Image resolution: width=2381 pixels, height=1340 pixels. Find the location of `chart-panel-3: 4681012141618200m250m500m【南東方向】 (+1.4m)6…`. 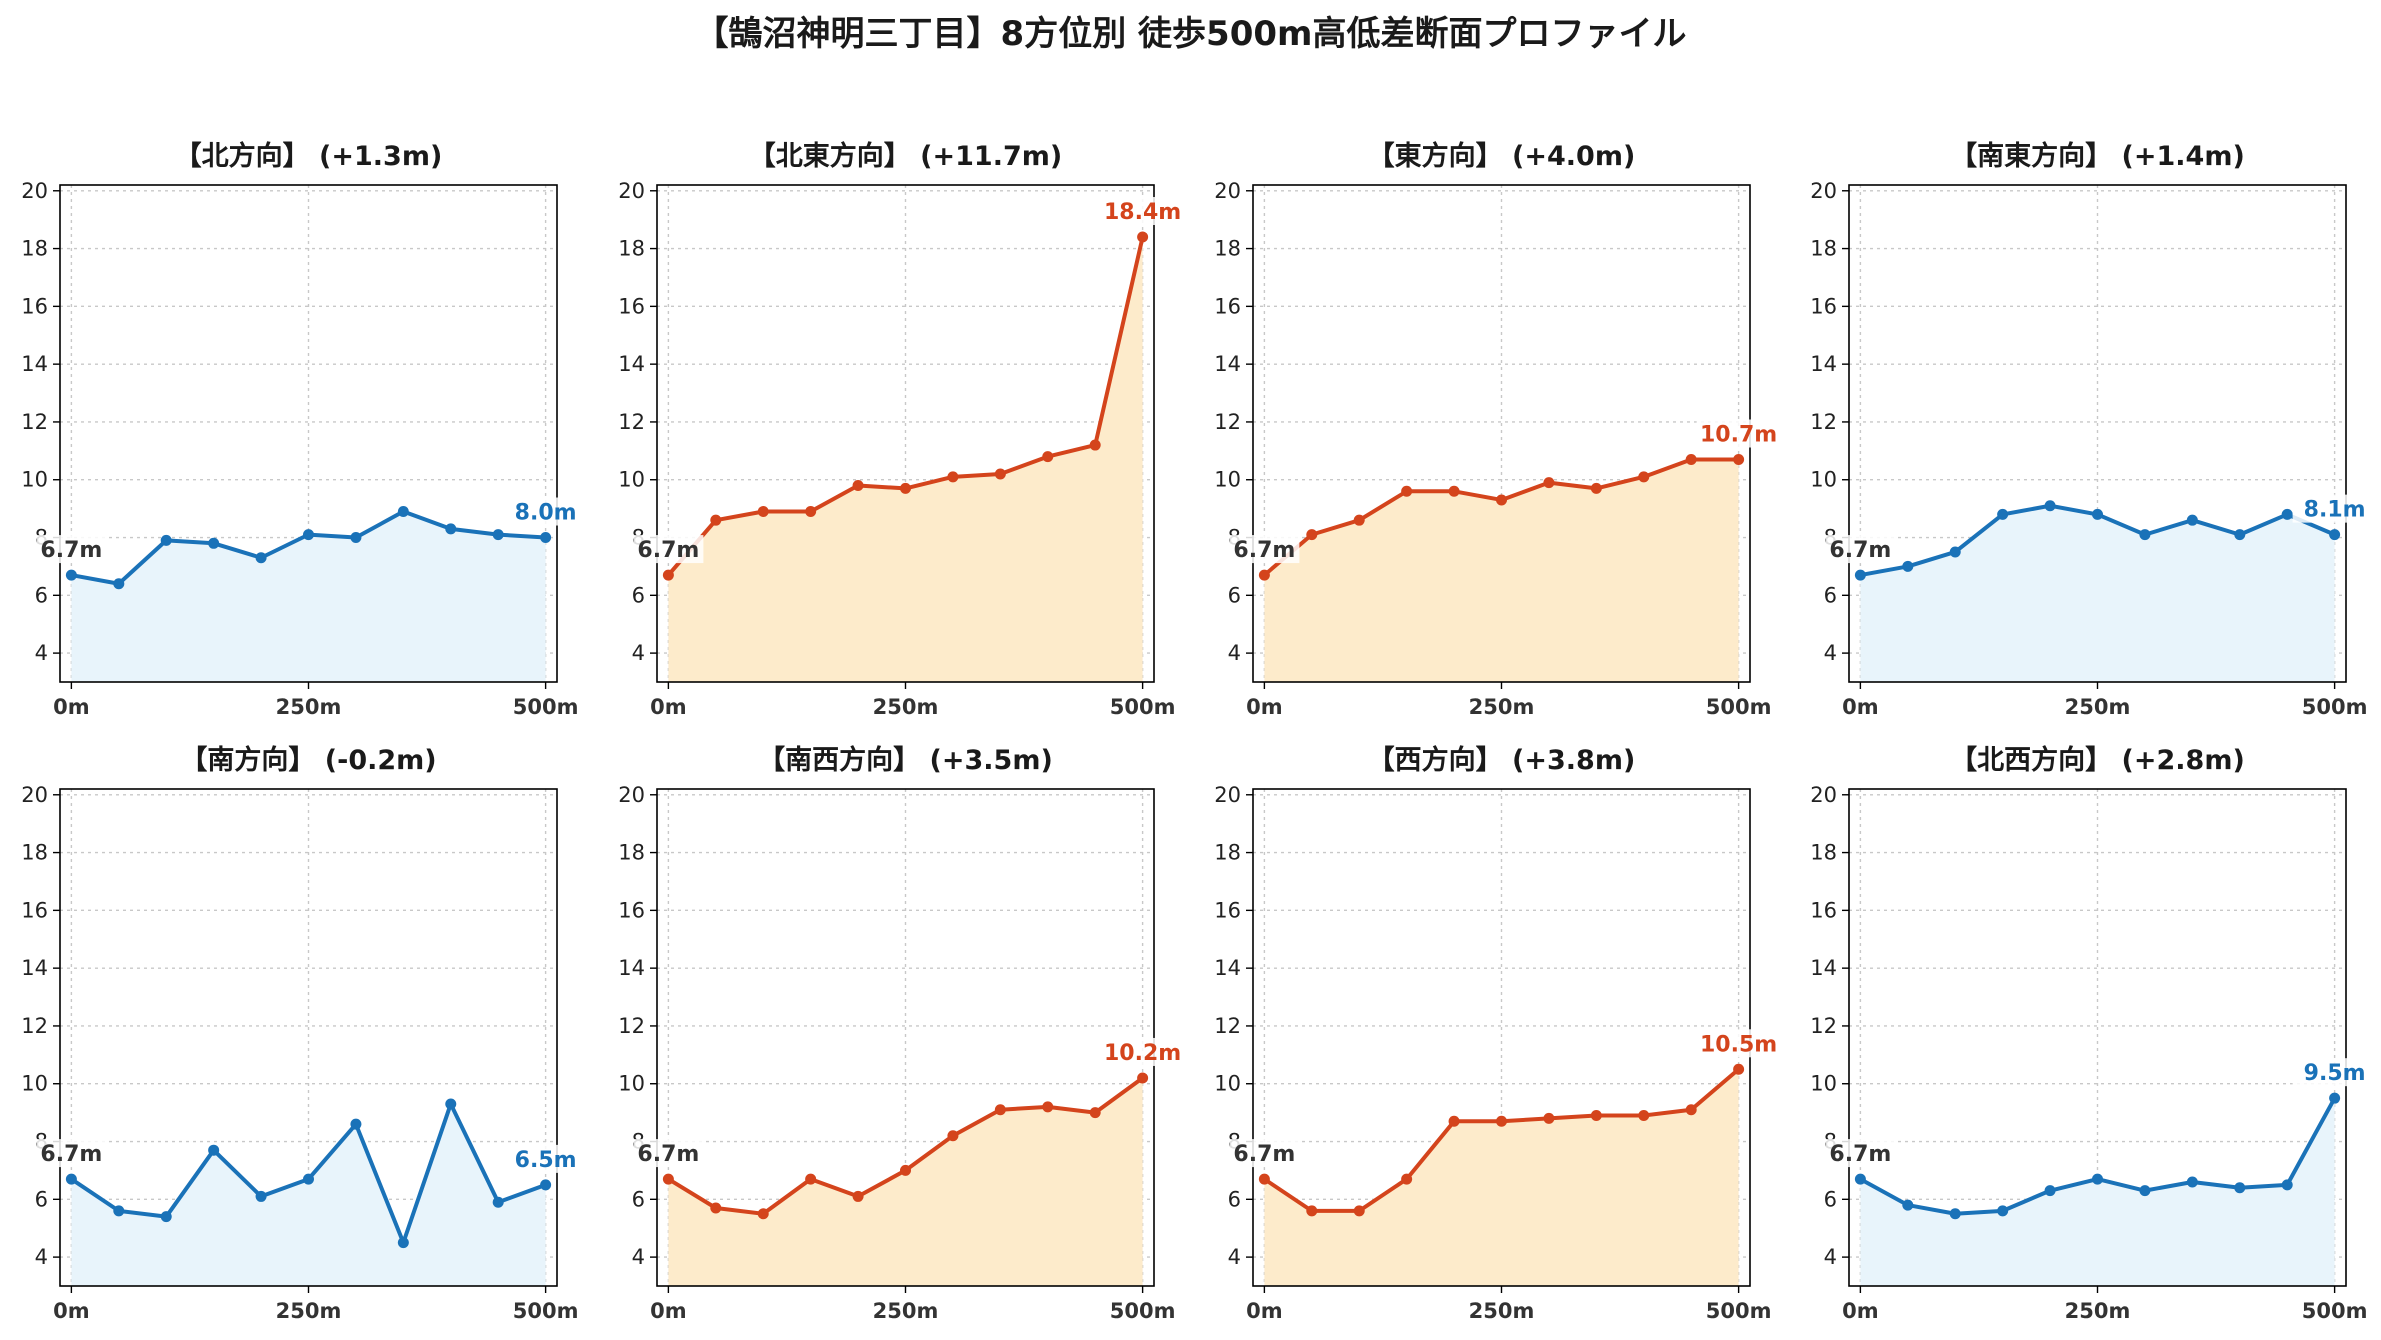

chart-panel-3: 4681012141618200m250m500m【南東方向】 (+1.4m)6… is located at coordinates (2093, 429).